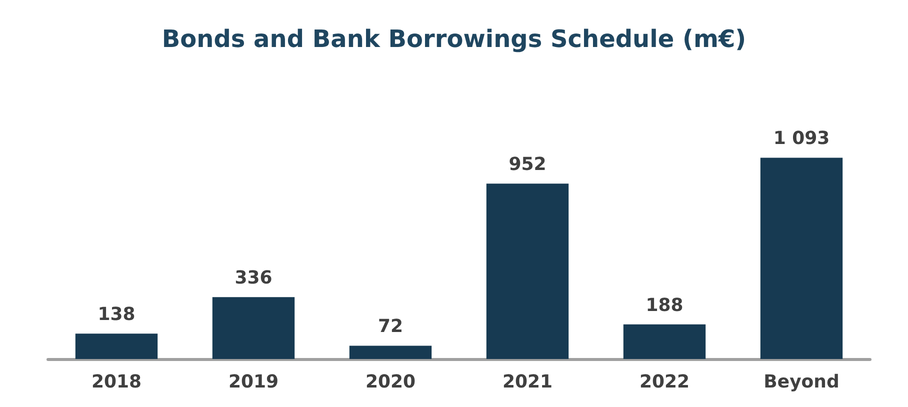 The height and width of the screenshot is (407, 908). What do you see at coordinates (665, 305) in the screenshot?
I see `data-label: 188` at bounding box center [665, 305].